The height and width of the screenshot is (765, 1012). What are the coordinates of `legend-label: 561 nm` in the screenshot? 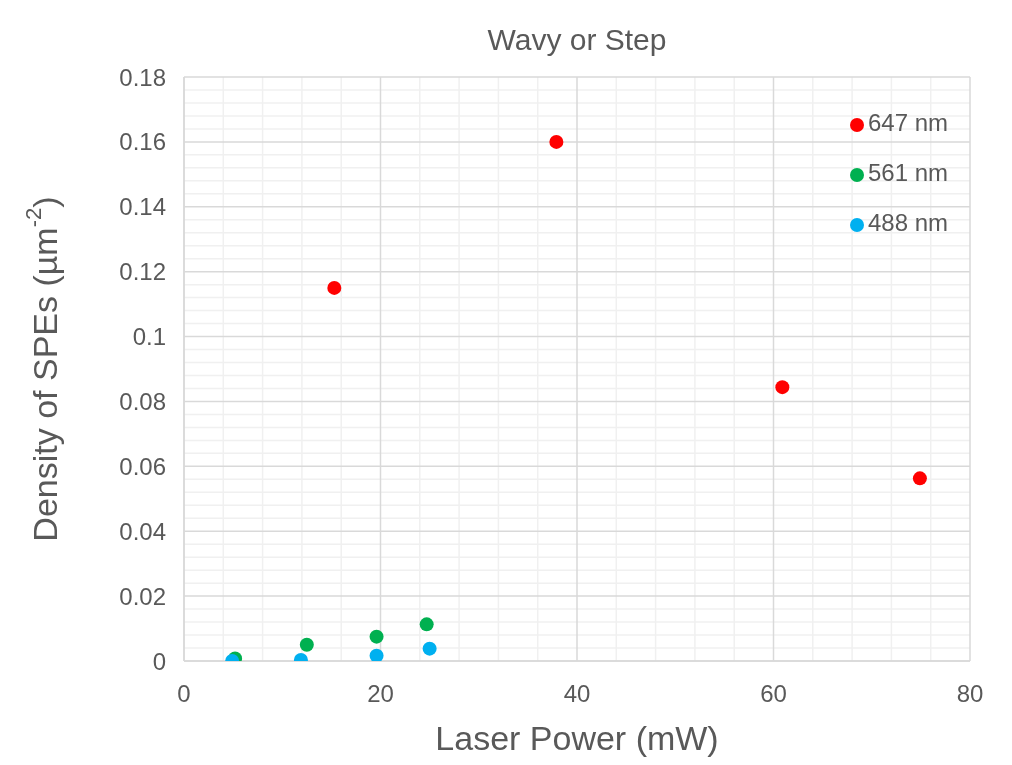 It's located at (907, 172).